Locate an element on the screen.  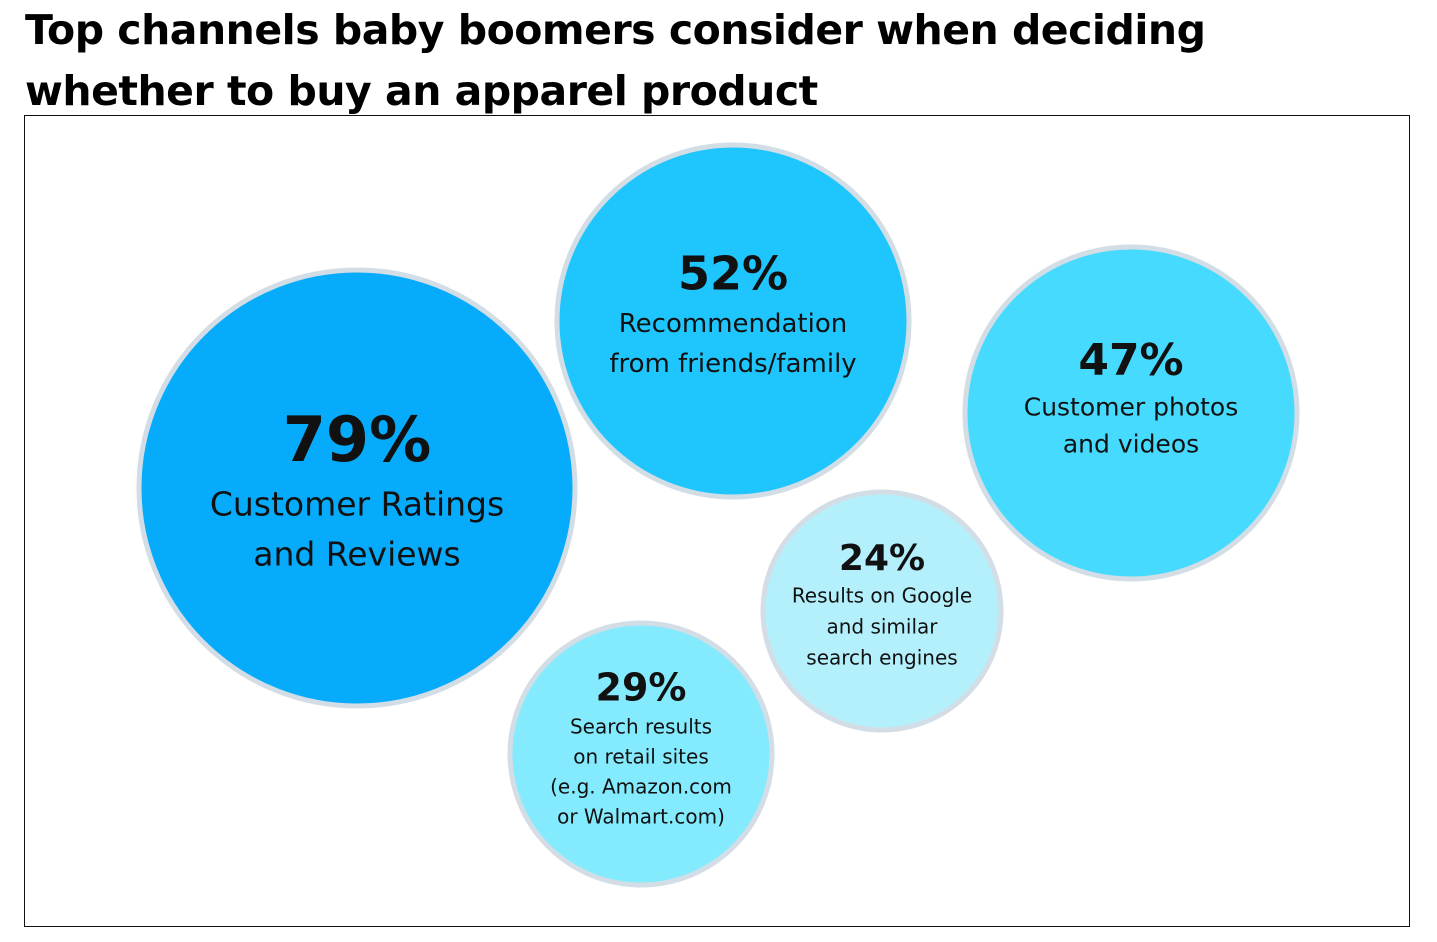
bubble-category-label: and Reviews is located at coordinates (357, 554).